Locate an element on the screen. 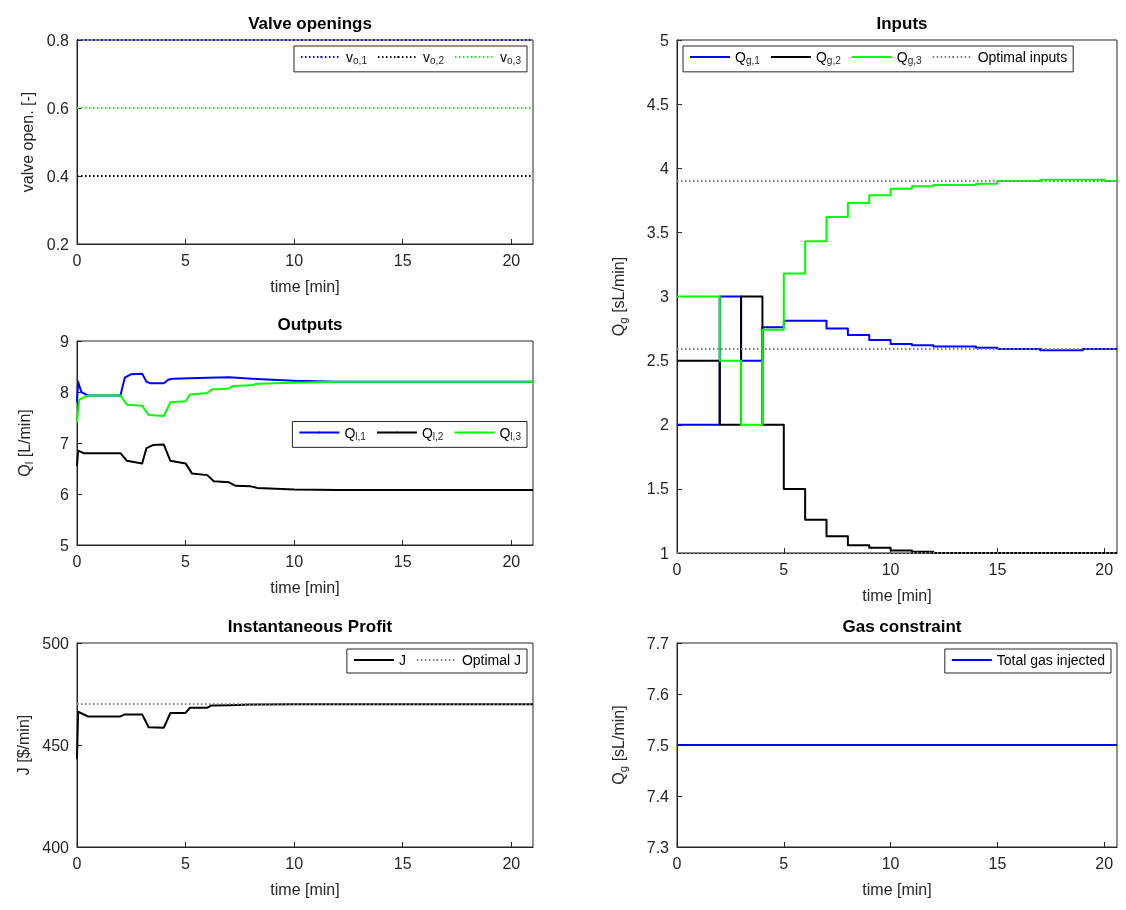  legend-label: Total gas injected is located at coordinates (1051, 660).